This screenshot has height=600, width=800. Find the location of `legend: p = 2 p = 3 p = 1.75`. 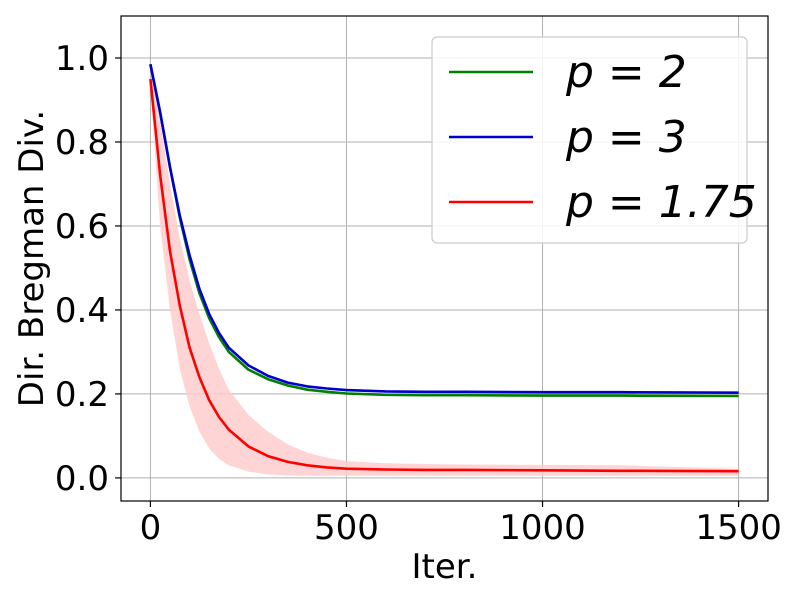

legend: p = 2 p = 3 p = 1.75 is located at coordinates (594, 140).